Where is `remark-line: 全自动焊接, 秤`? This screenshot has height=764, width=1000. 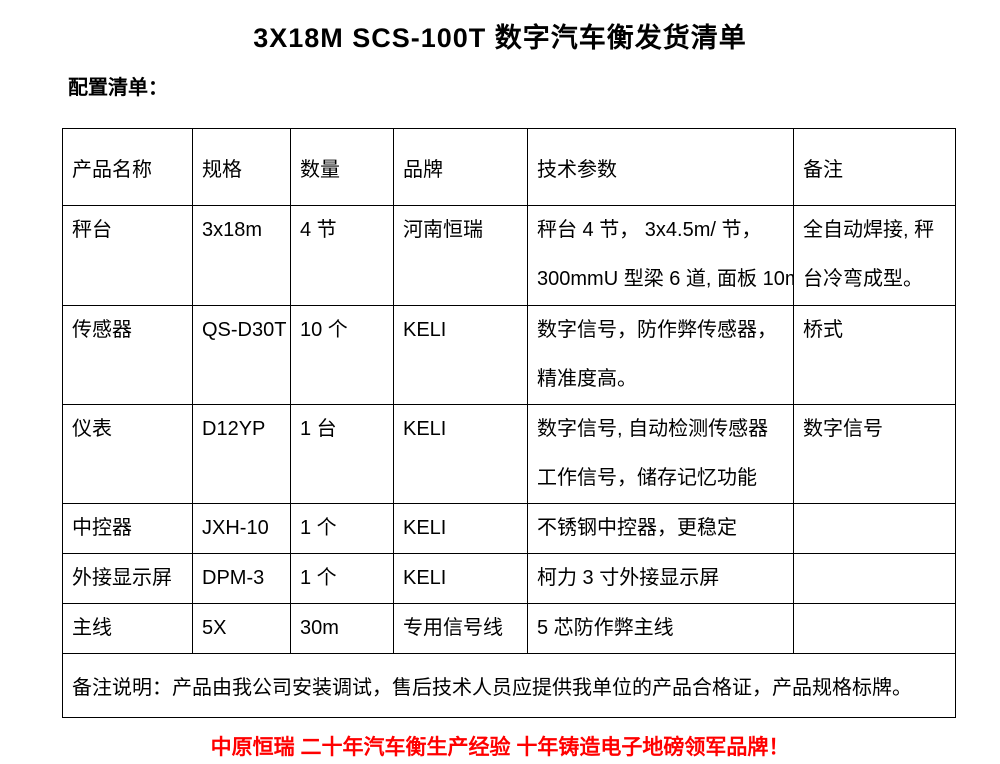
remark-line: 全自动焊接, 秤 is located at coordinates (869, 230).